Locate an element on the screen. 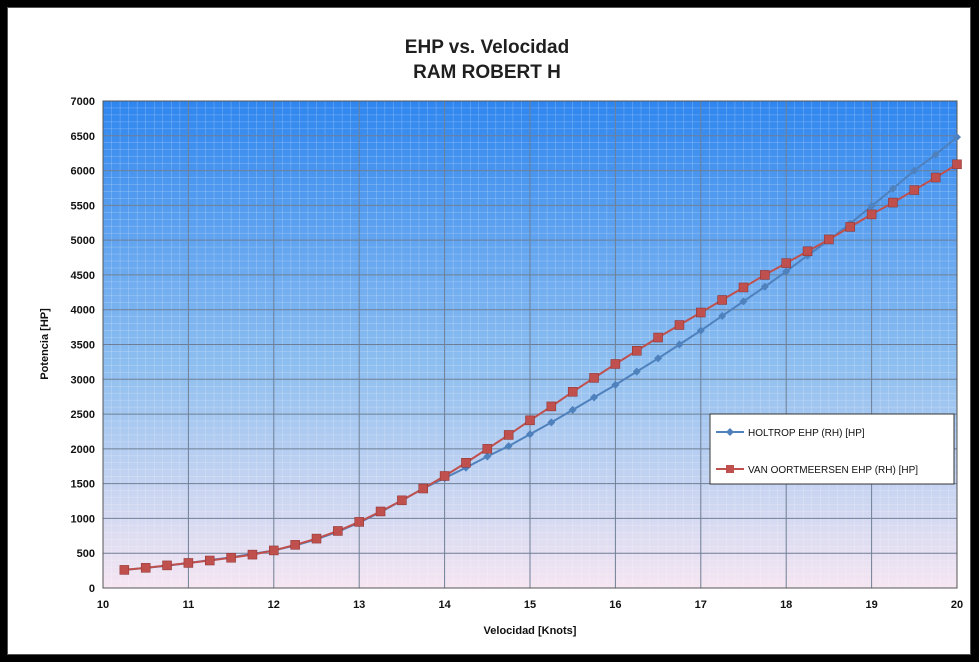  y-tick-label: 4500 is located at coordinates (83, 276).